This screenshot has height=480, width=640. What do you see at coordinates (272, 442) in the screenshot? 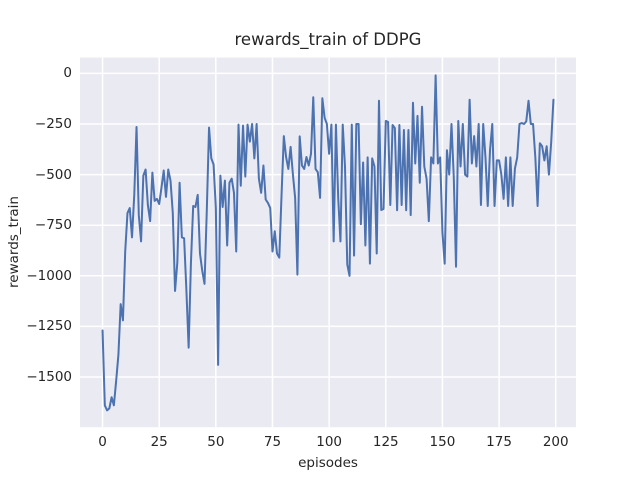
I see `x-tick-label: 75` at bounding box center [272, 442].